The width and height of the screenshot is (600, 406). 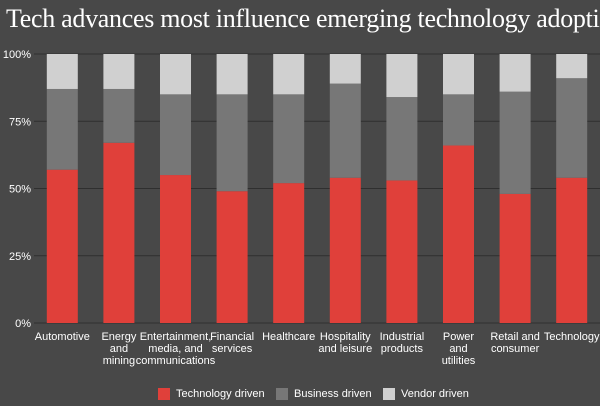 I want to click on x-category-label-line: utilities, so click(x=459, y=361).